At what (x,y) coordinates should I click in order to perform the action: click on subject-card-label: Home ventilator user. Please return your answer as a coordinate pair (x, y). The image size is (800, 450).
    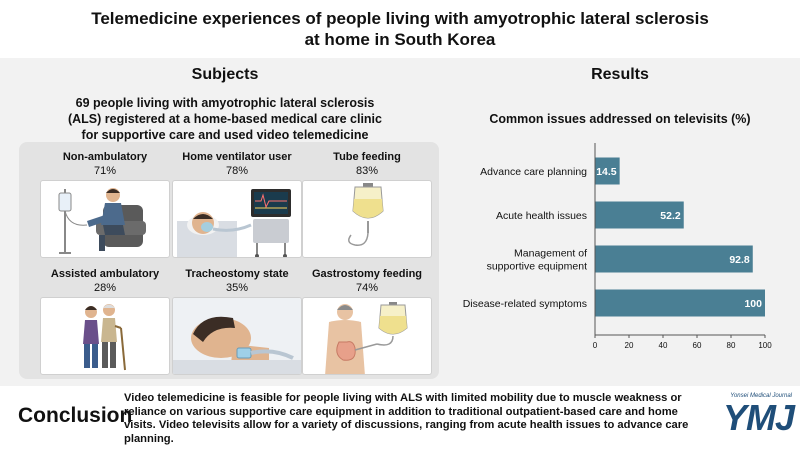
    Looking at the image, I should click on (237, 157).